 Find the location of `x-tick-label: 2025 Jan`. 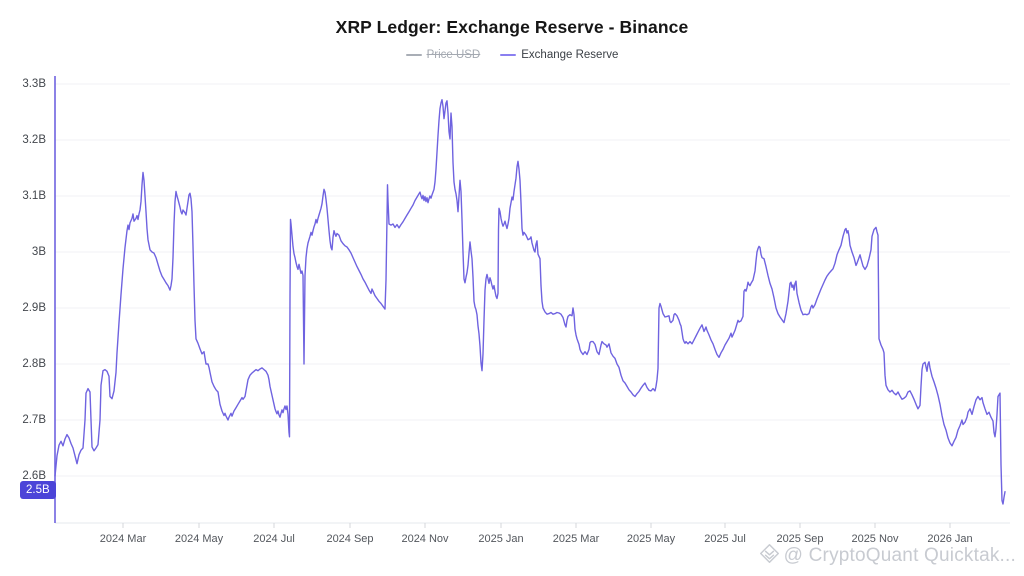

x-tick-label: 2025 Jan is located at coordinates (501, 539).